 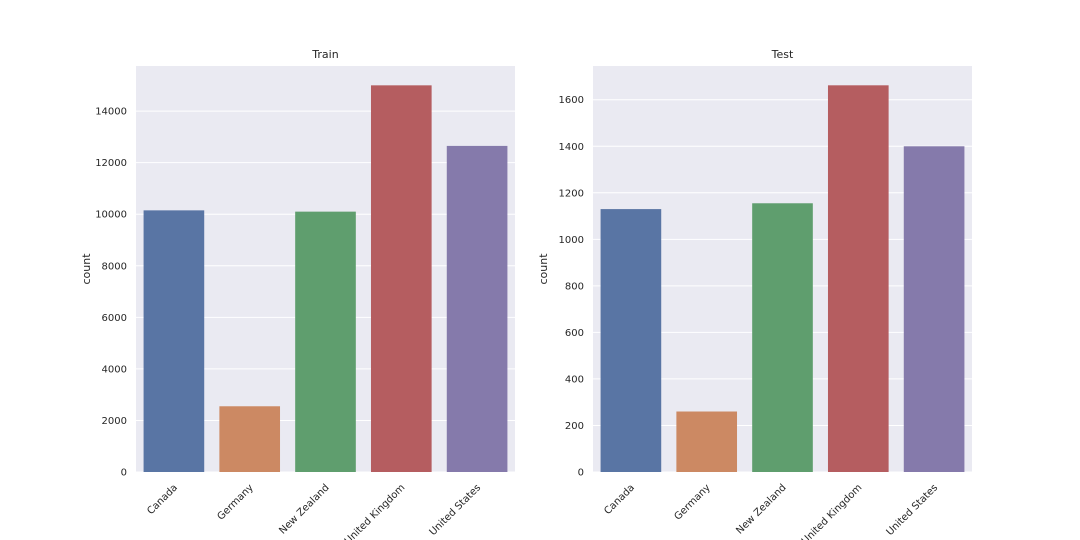 What do you see at coordinates (571, 240) in the screenshot?
I see `y-tick-label: 1000` at bounding box center [571, 240].